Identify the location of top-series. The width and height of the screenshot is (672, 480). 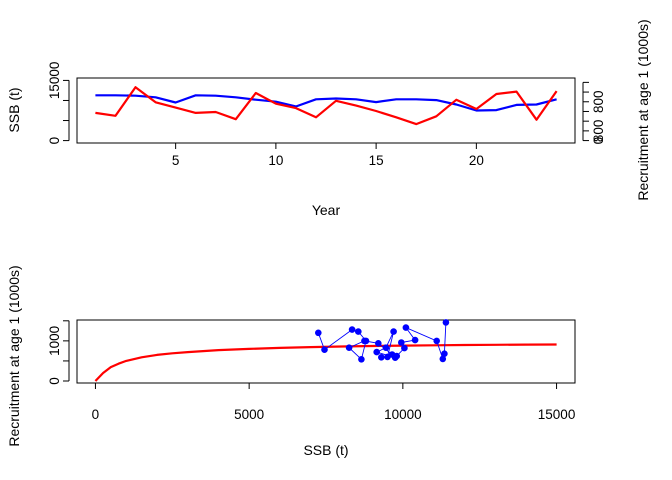
(326, 106).